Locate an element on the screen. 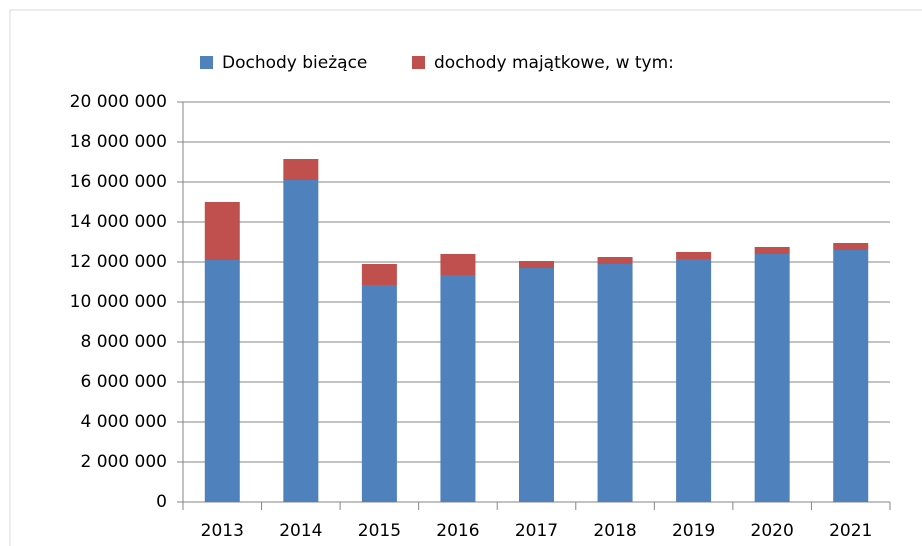  x-tick-label: 2018 is located at coordinates (614, 531).